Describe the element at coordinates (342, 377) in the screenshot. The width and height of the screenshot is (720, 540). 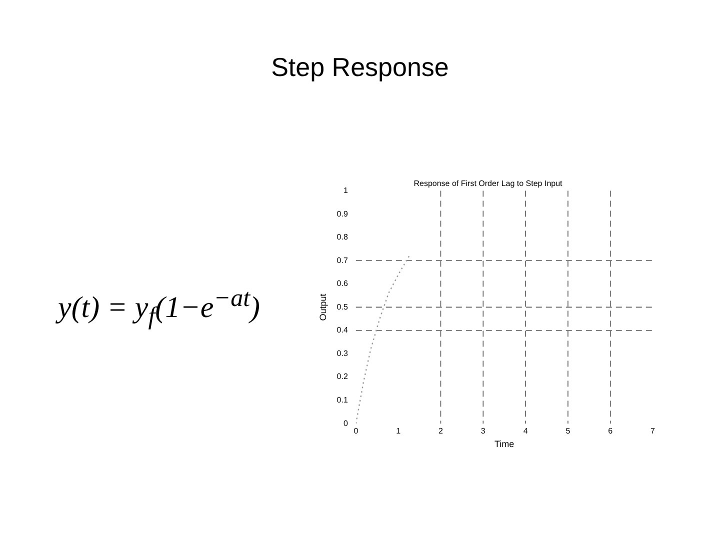
I see `y-tick-label: 0.2` at that location.